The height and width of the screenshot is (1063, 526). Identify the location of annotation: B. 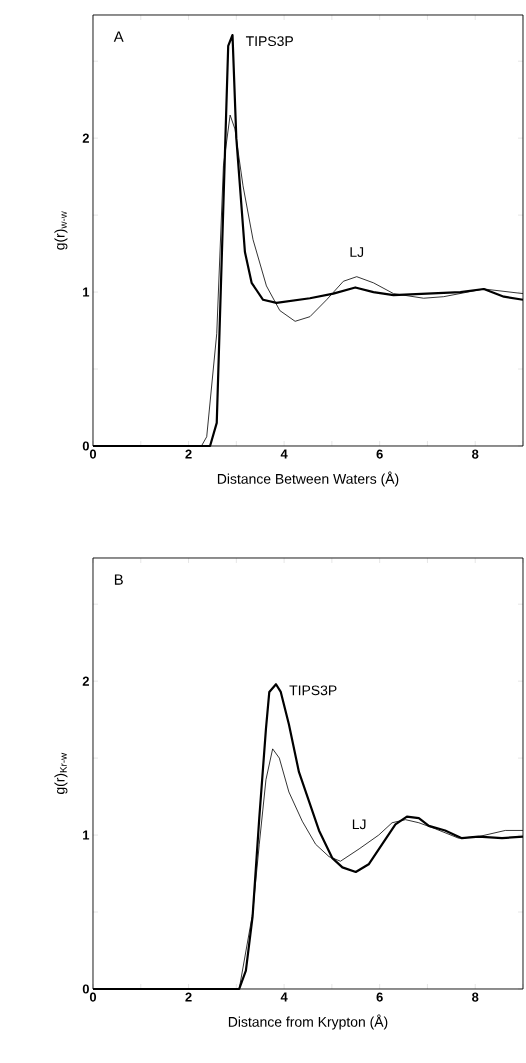
(118, 579).